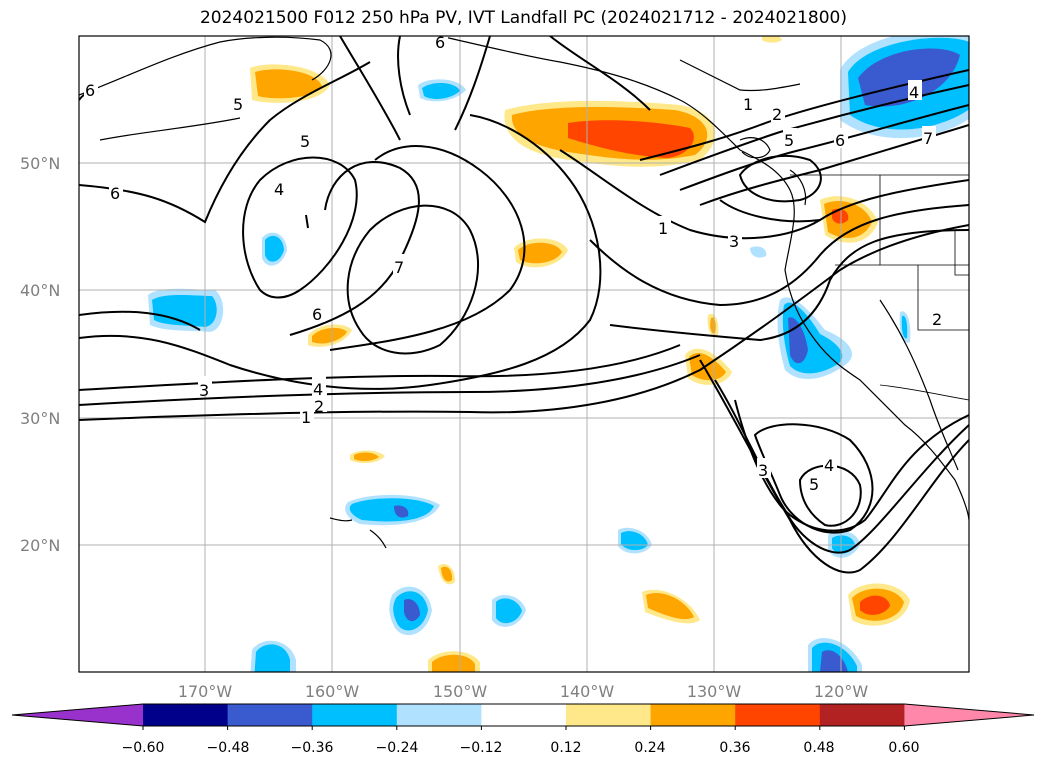  I want to click on lon-label: 140°W, so click(587, 691).